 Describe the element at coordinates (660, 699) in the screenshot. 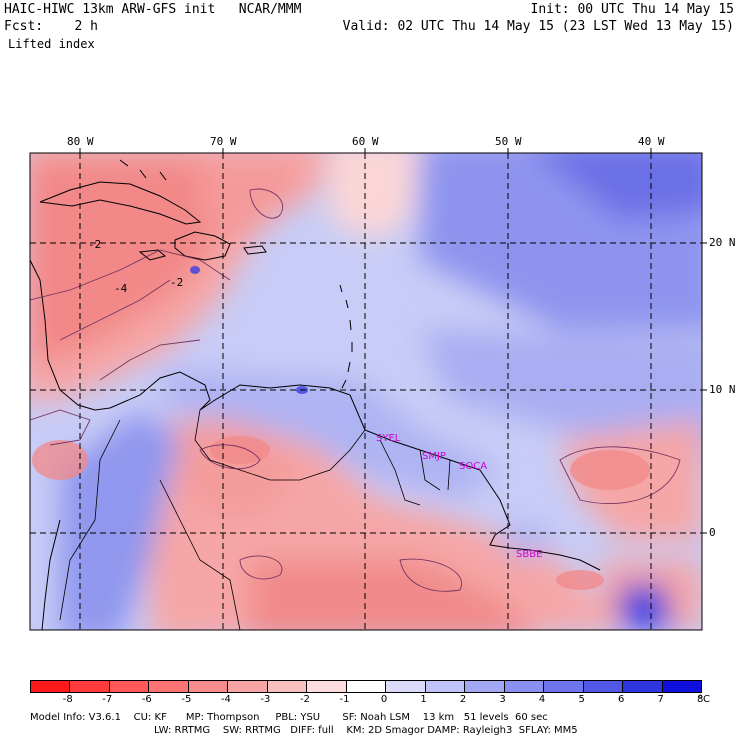

I see `colorbar-tick-label: 7` at that location.